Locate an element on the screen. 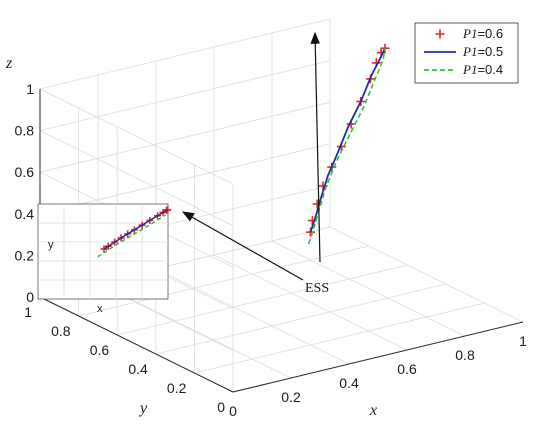 The height and width of the screenshot is (424, 550). z-tick-label: 0.8 is located at coordinates (25, 131).